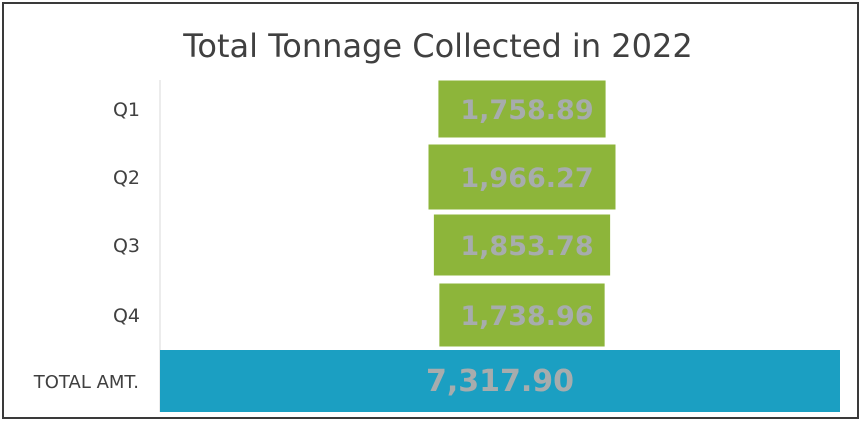 The height and width of the screenshot is (432, 861). Describe the element at coordinates (526, 110) in the screenshot. I see `bar-value-label-q1: 1,758.89` at that location.